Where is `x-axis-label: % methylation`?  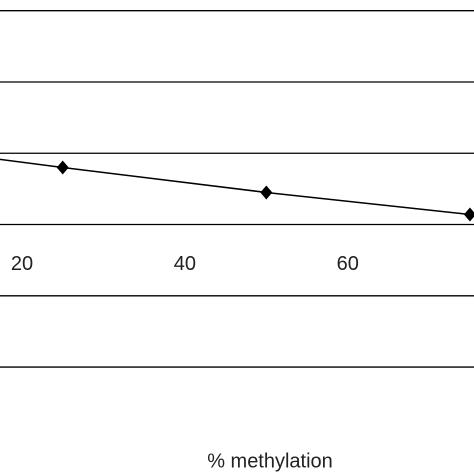 x-axis-label: % methylation is located at coordinates (270, 461).